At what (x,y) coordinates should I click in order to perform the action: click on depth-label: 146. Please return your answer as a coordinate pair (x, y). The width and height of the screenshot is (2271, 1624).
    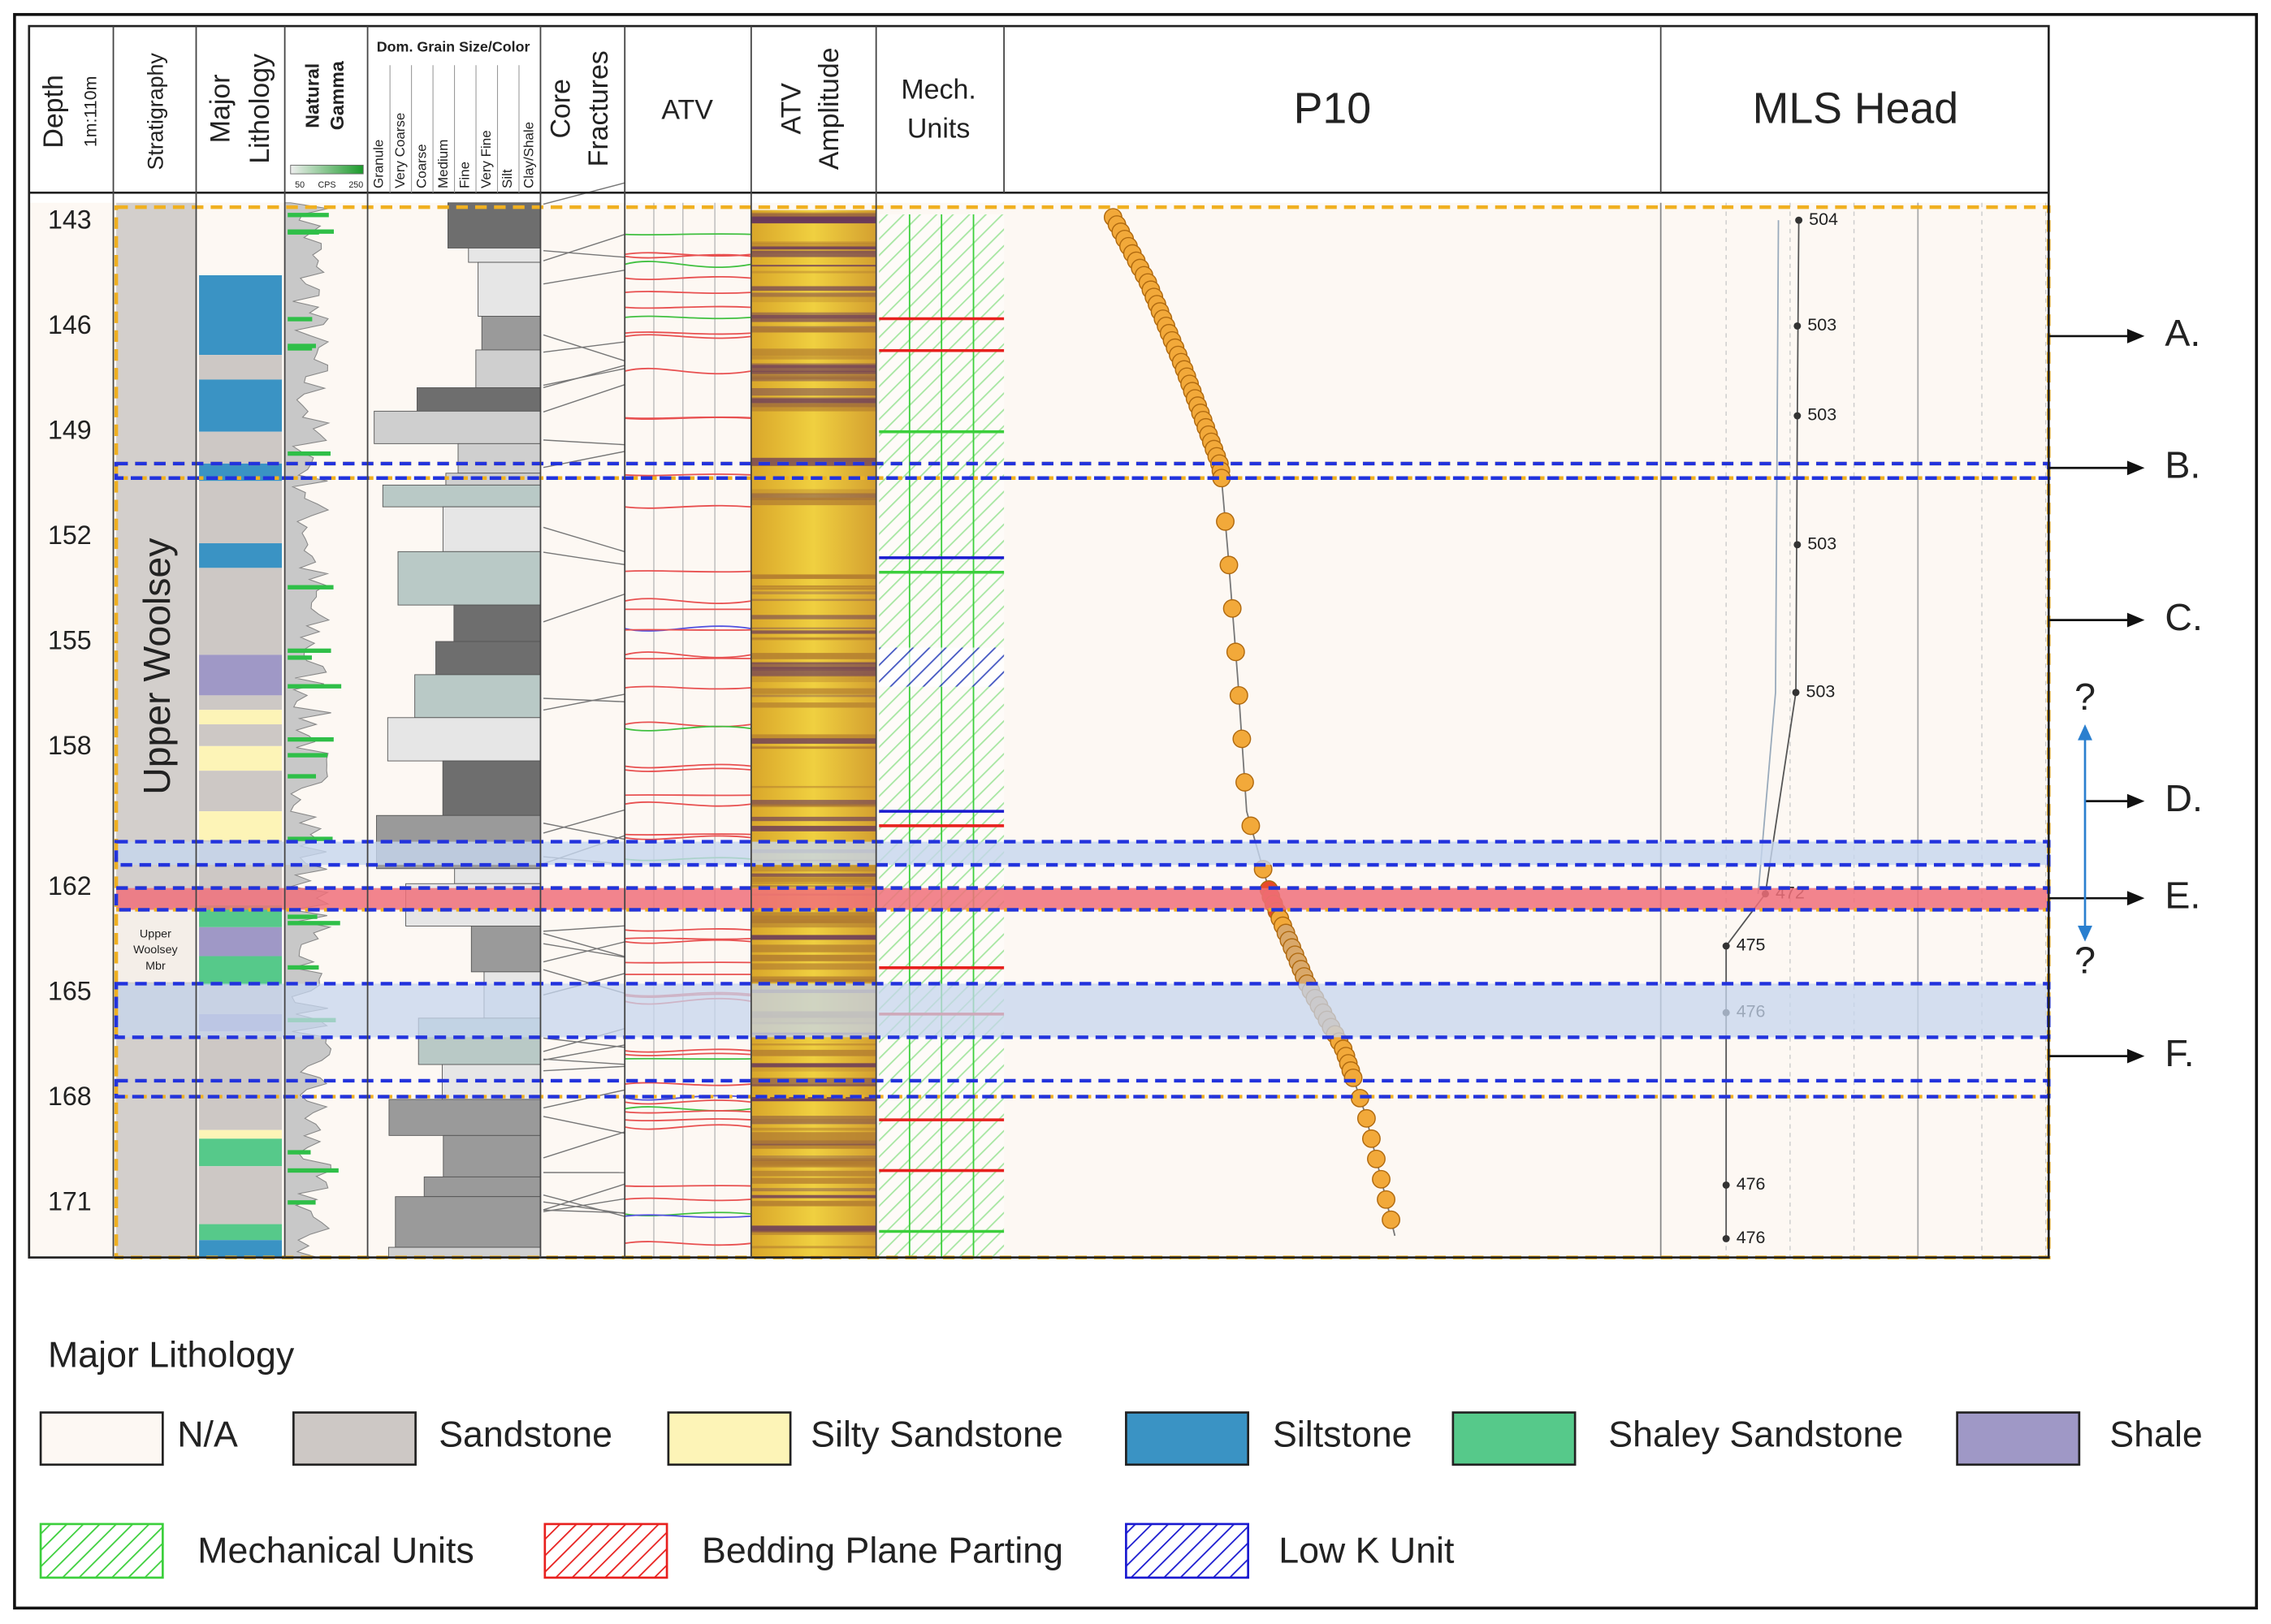
    Looking at the image, I should click on (70, 325).